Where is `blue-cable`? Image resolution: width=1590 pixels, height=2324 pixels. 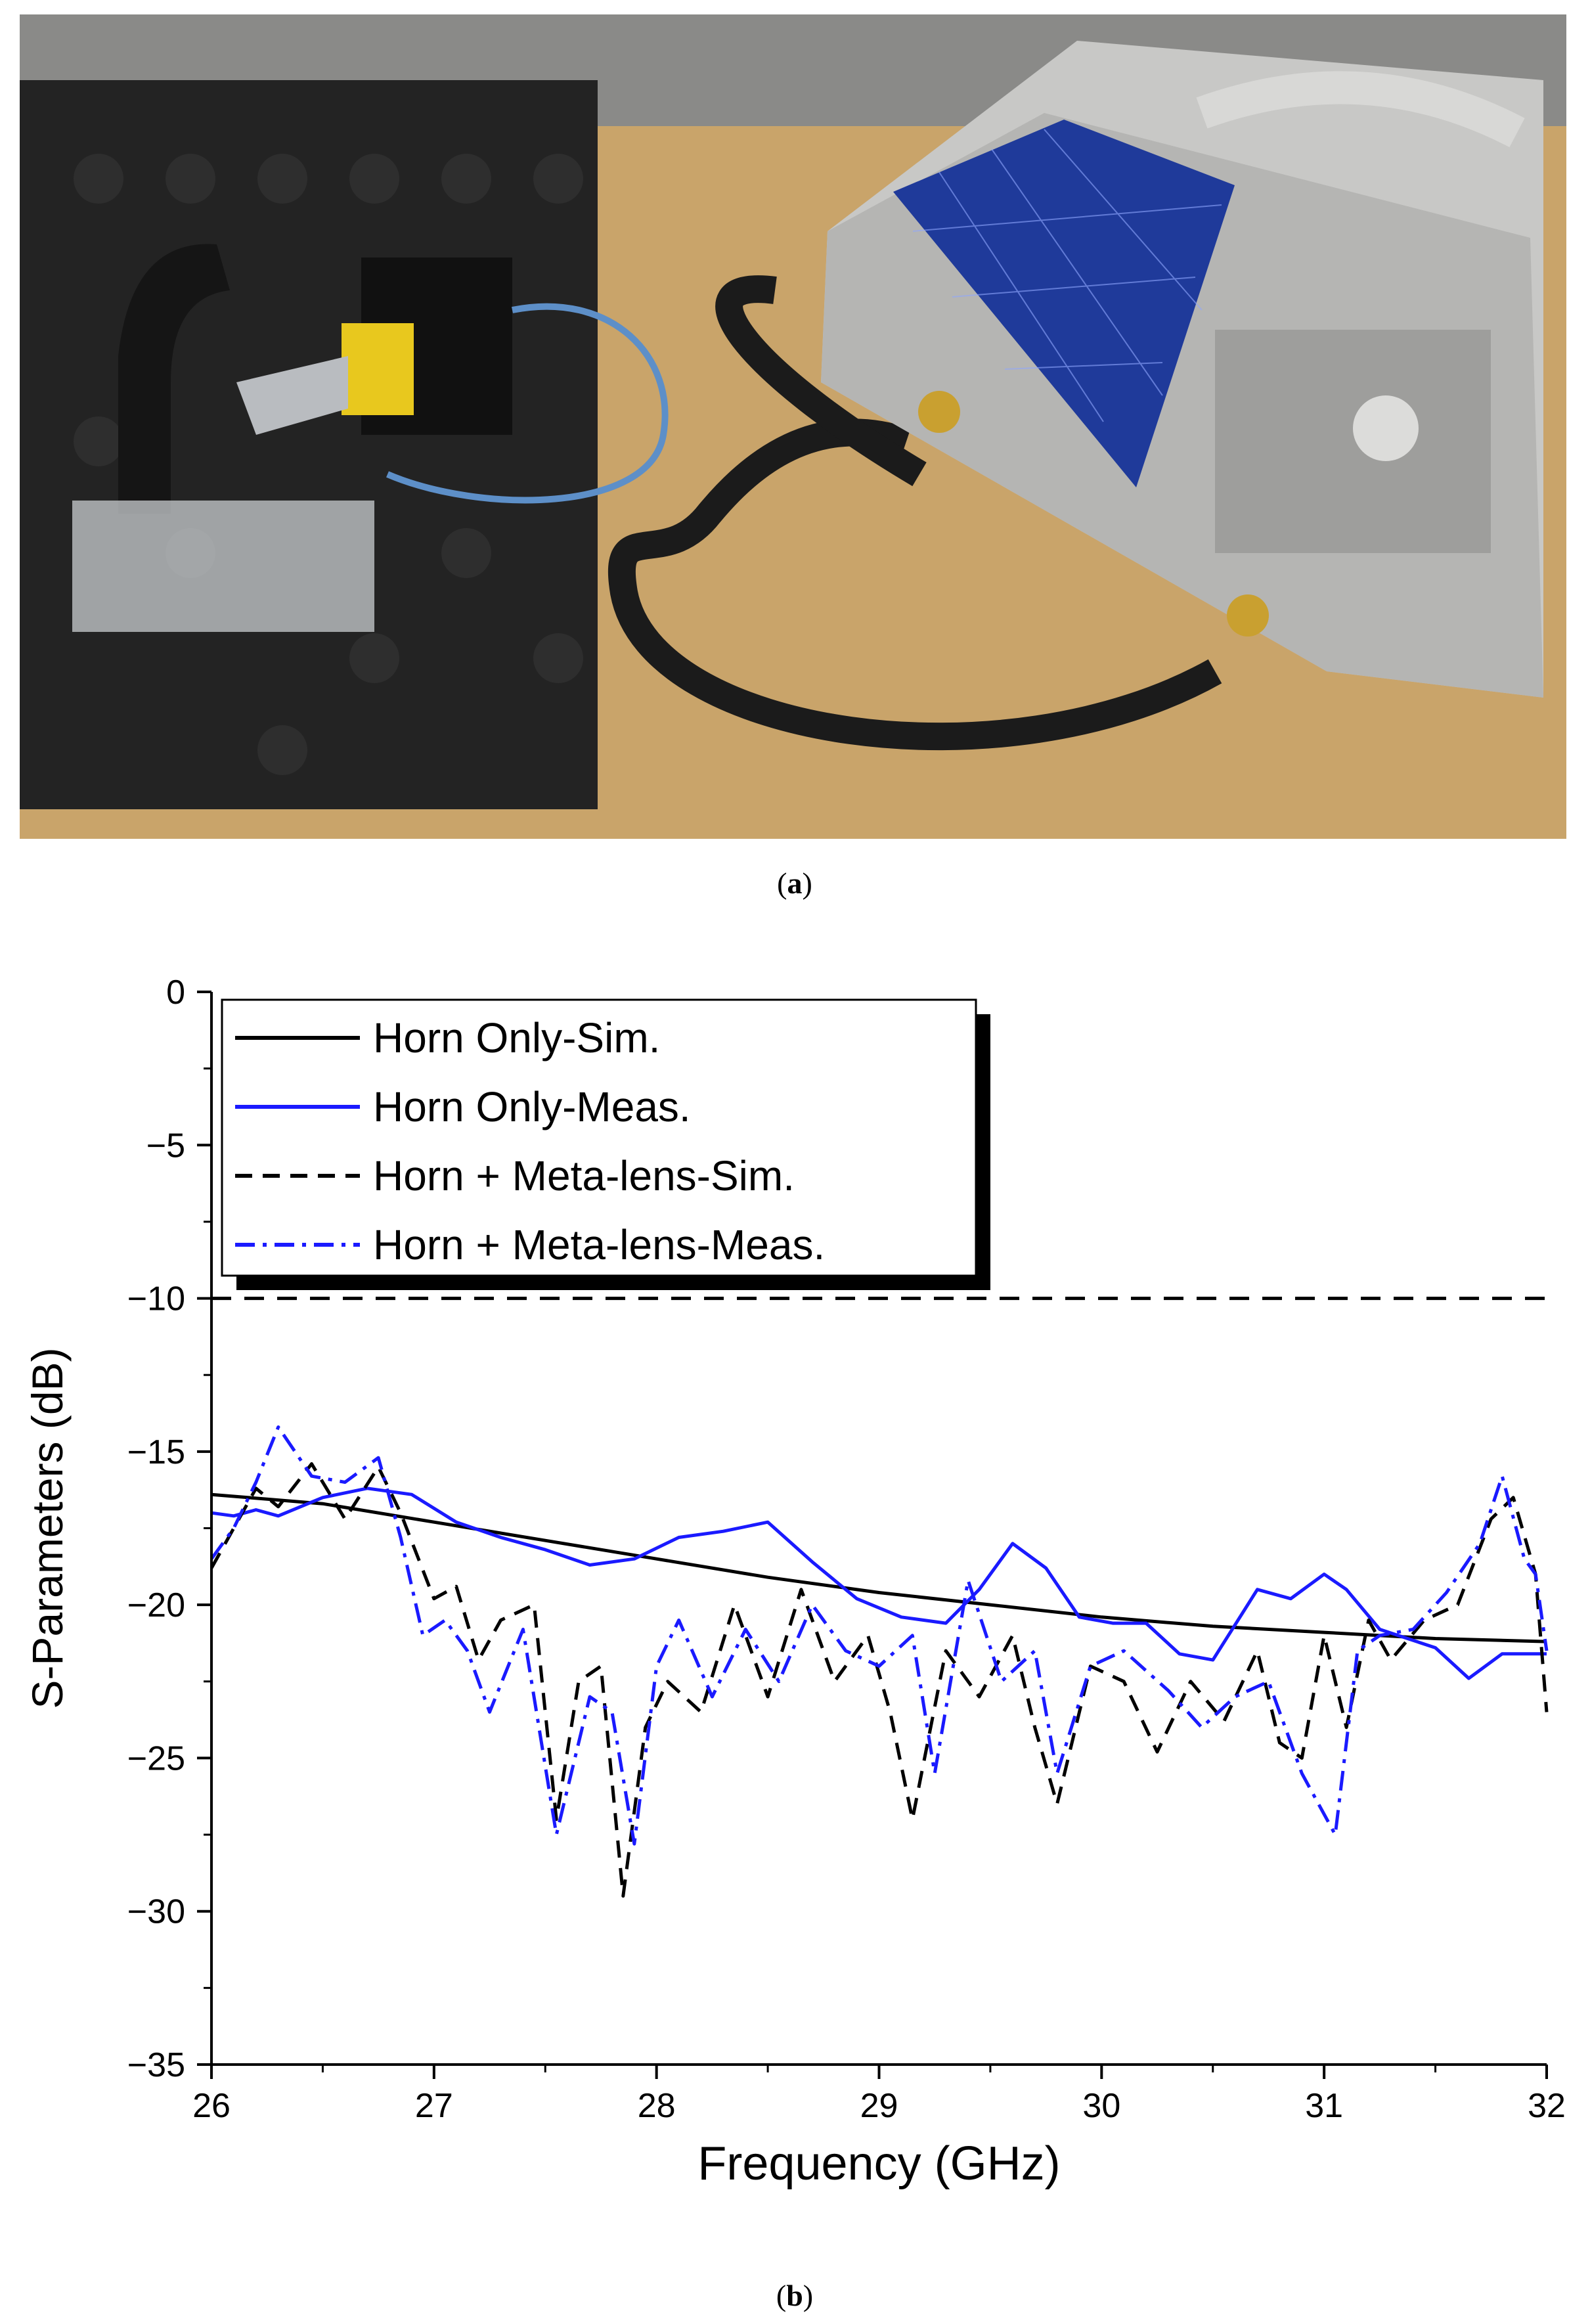
blue-cable is located at coordinates (527, 403).